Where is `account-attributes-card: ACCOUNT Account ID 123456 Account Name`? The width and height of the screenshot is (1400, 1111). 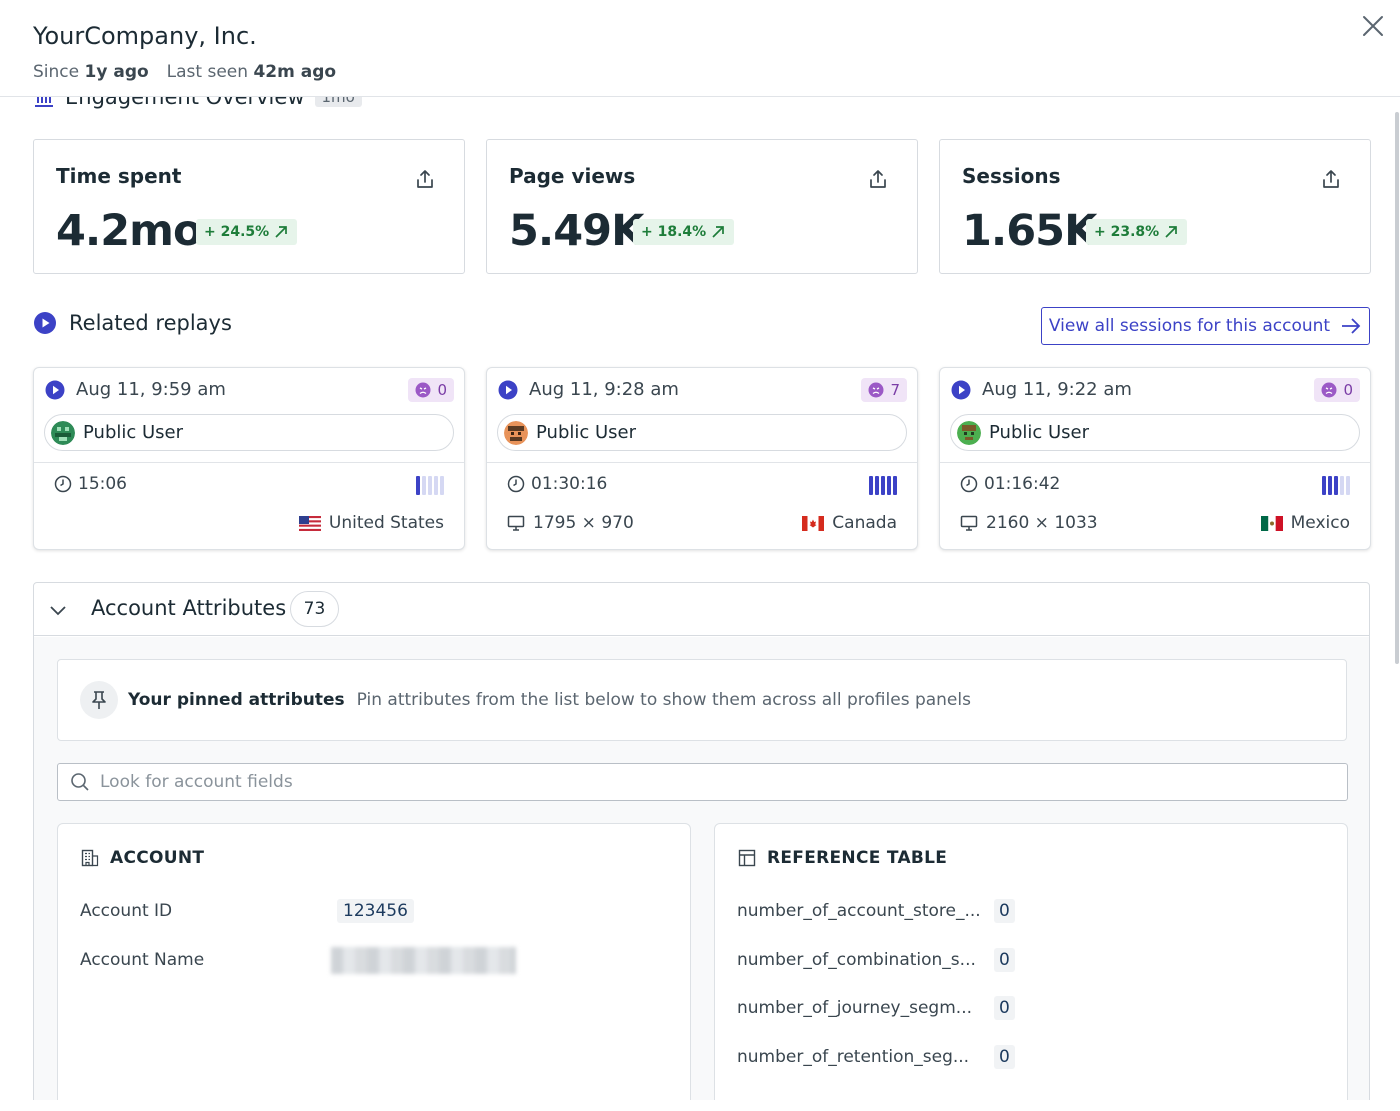
account-attributes-card: ACCOUNT Account ID 123456 Account Name is located at coordinates (374, 961).